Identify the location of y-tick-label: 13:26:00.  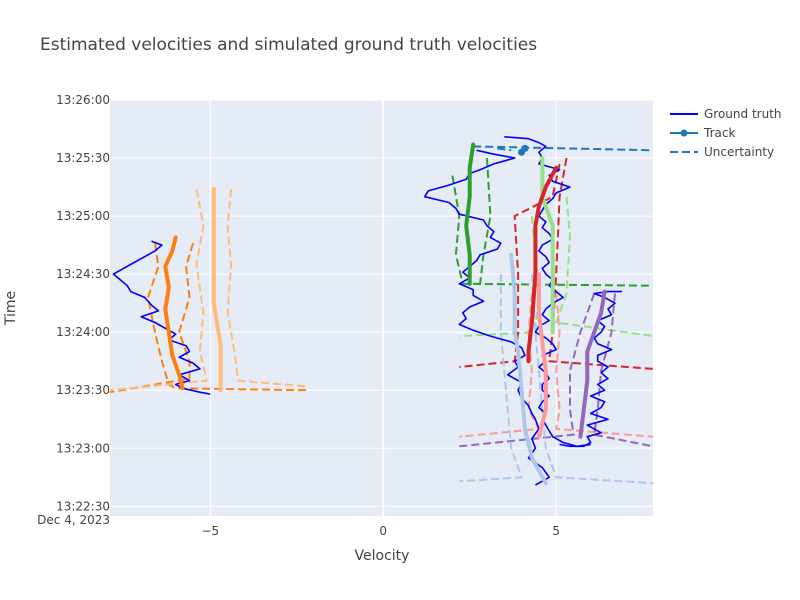
(83, 100).